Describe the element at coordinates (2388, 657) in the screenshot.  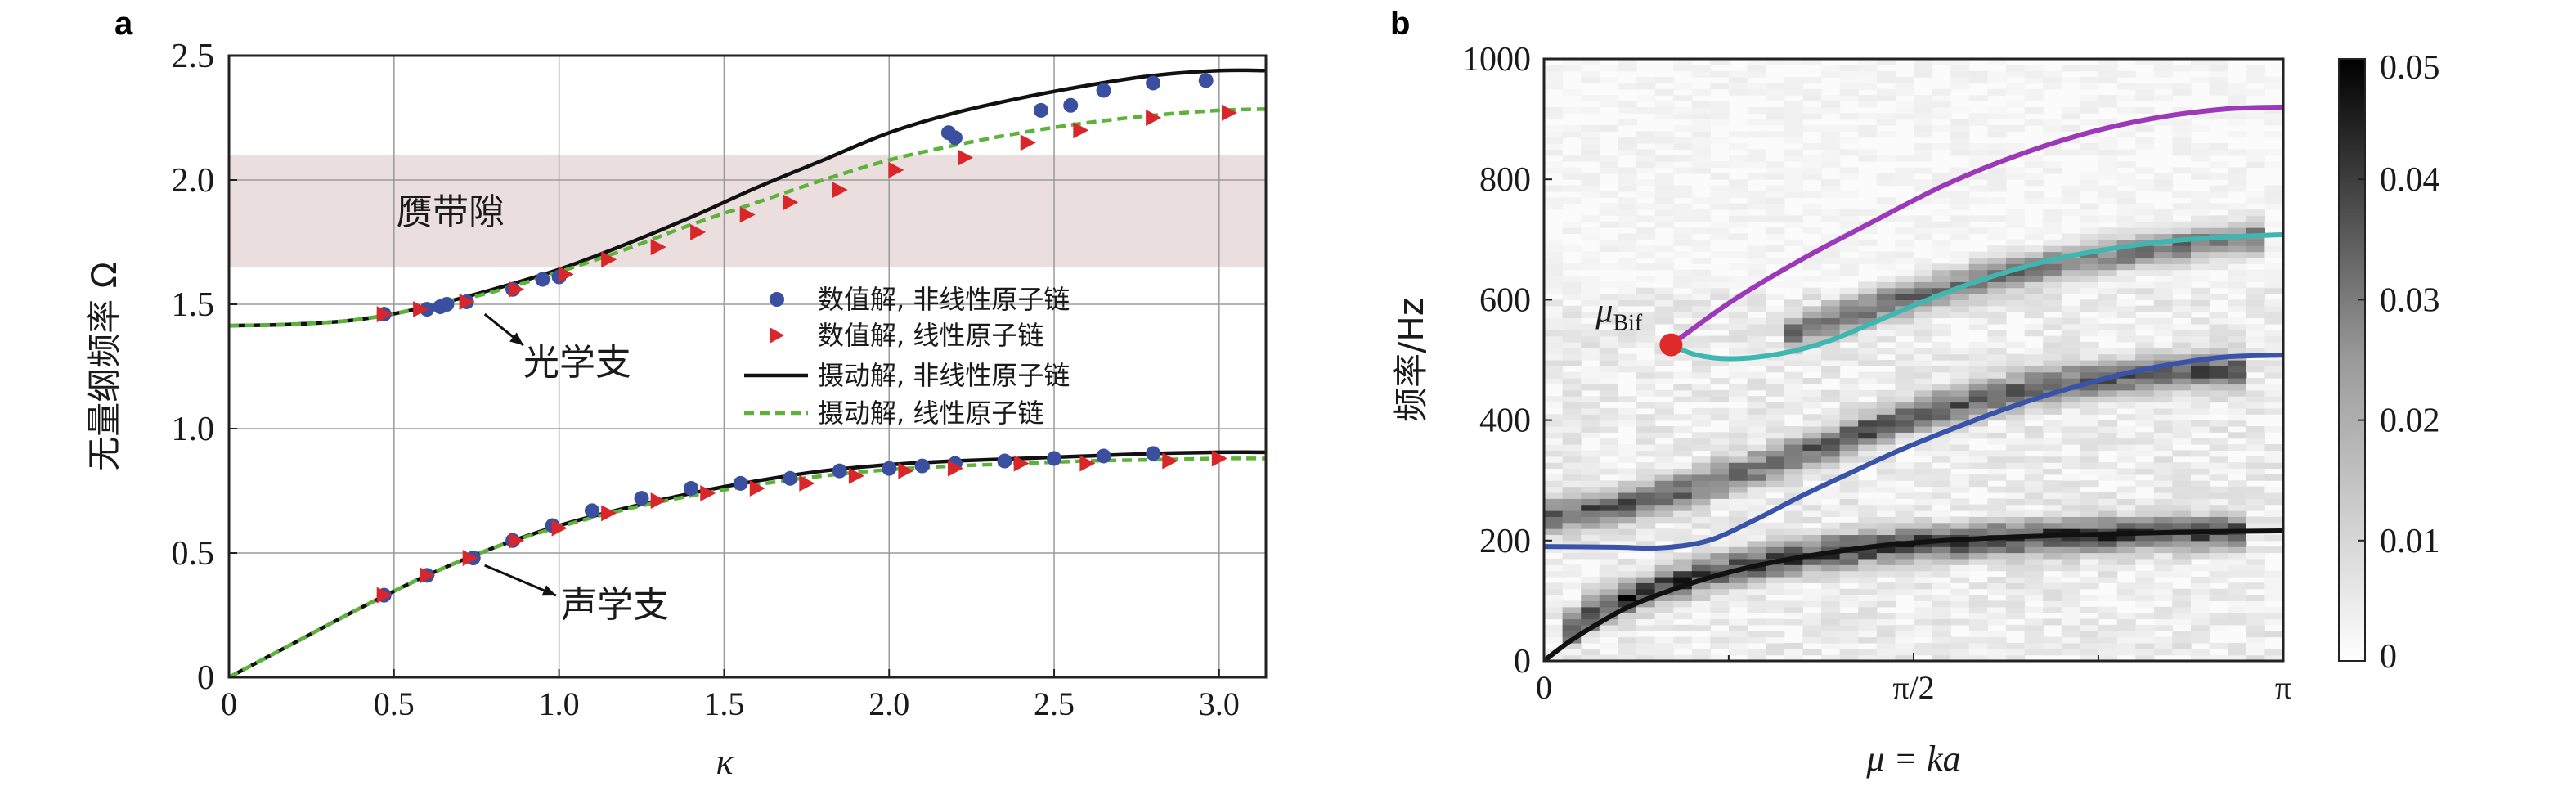
I see `colorbar-tick-label: 0` at that location.